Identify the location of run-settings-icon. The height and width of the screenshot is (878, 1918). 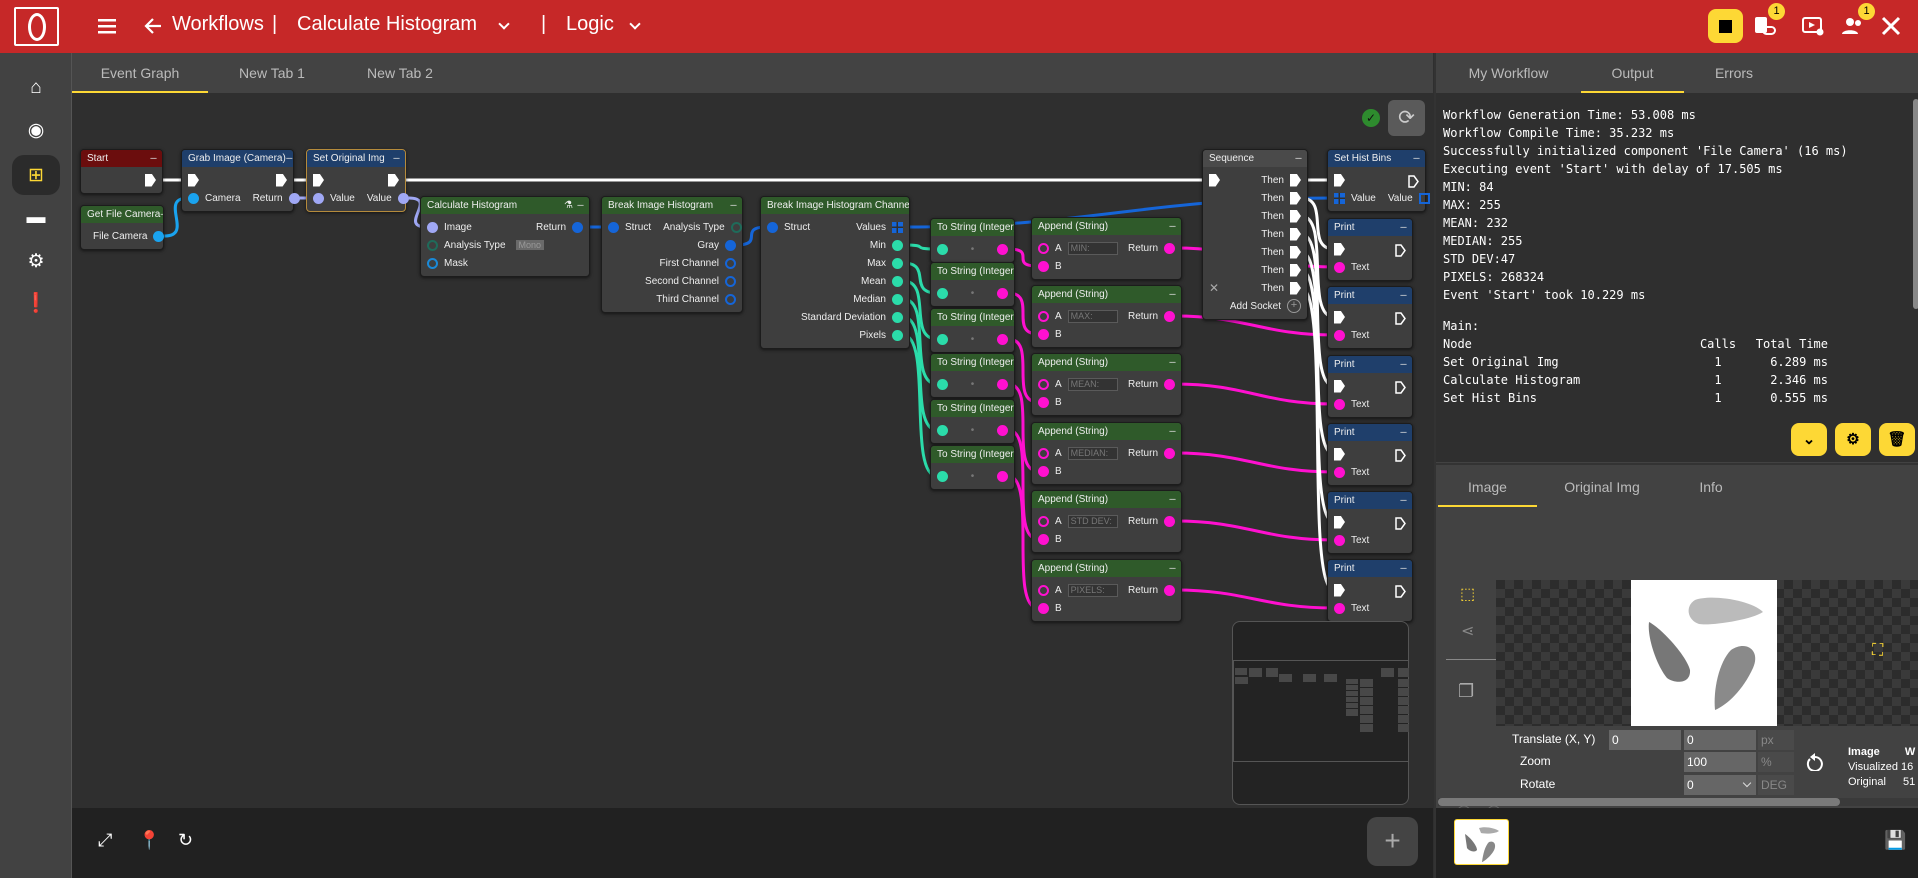
(1813, 26).